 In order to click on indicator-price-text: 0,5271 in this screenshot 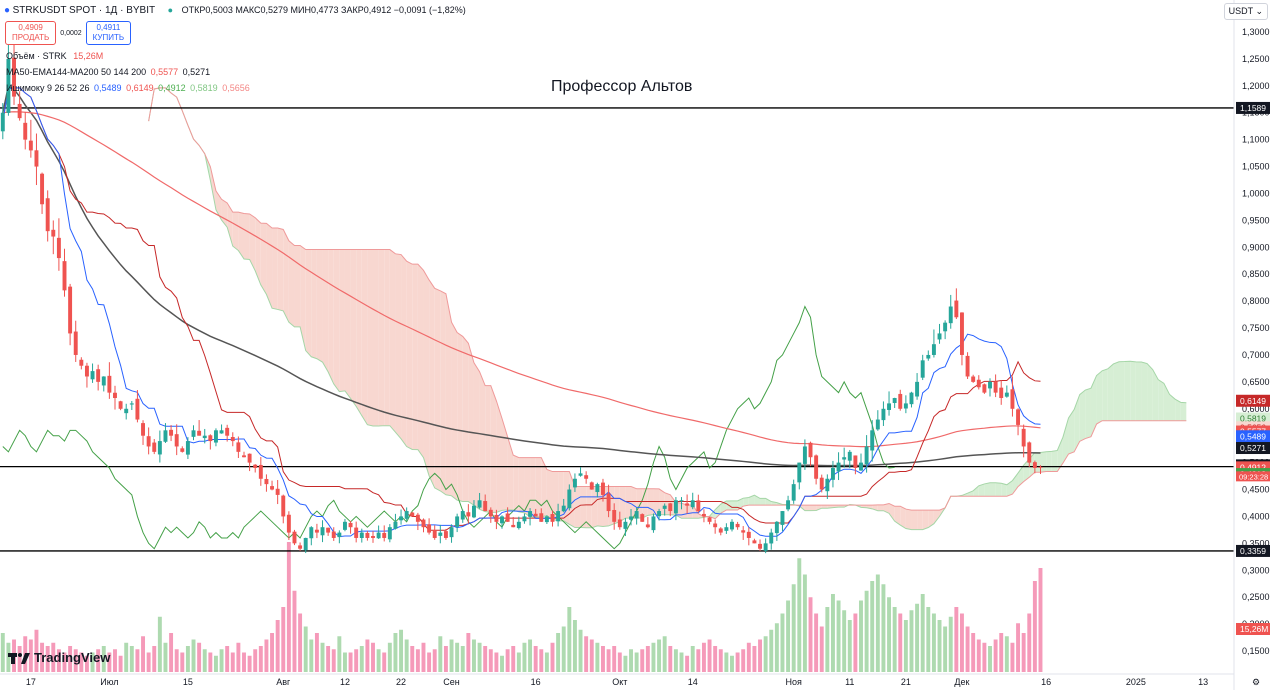, I will do `click(1253, 448)`.